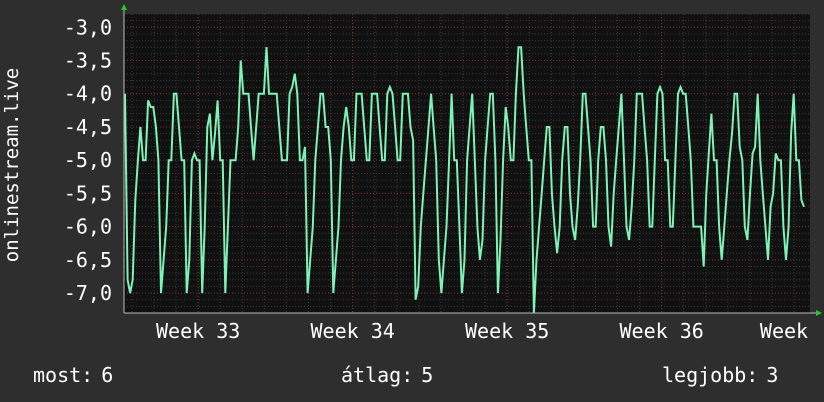 The height and width of the screenshot is (402, 824). What do you see at coordinates (88, 193) in the screenshot?
I see `y-tick-label: -5,5` at bounding box center [88, 193].